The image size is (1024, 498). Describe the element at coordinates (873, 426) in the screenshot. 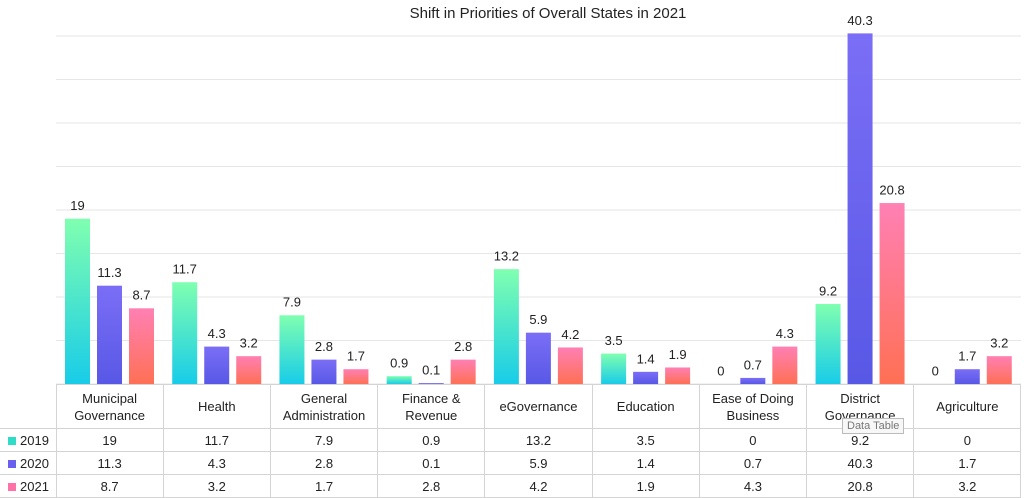

I see `tooltip: Data Table` at that location.